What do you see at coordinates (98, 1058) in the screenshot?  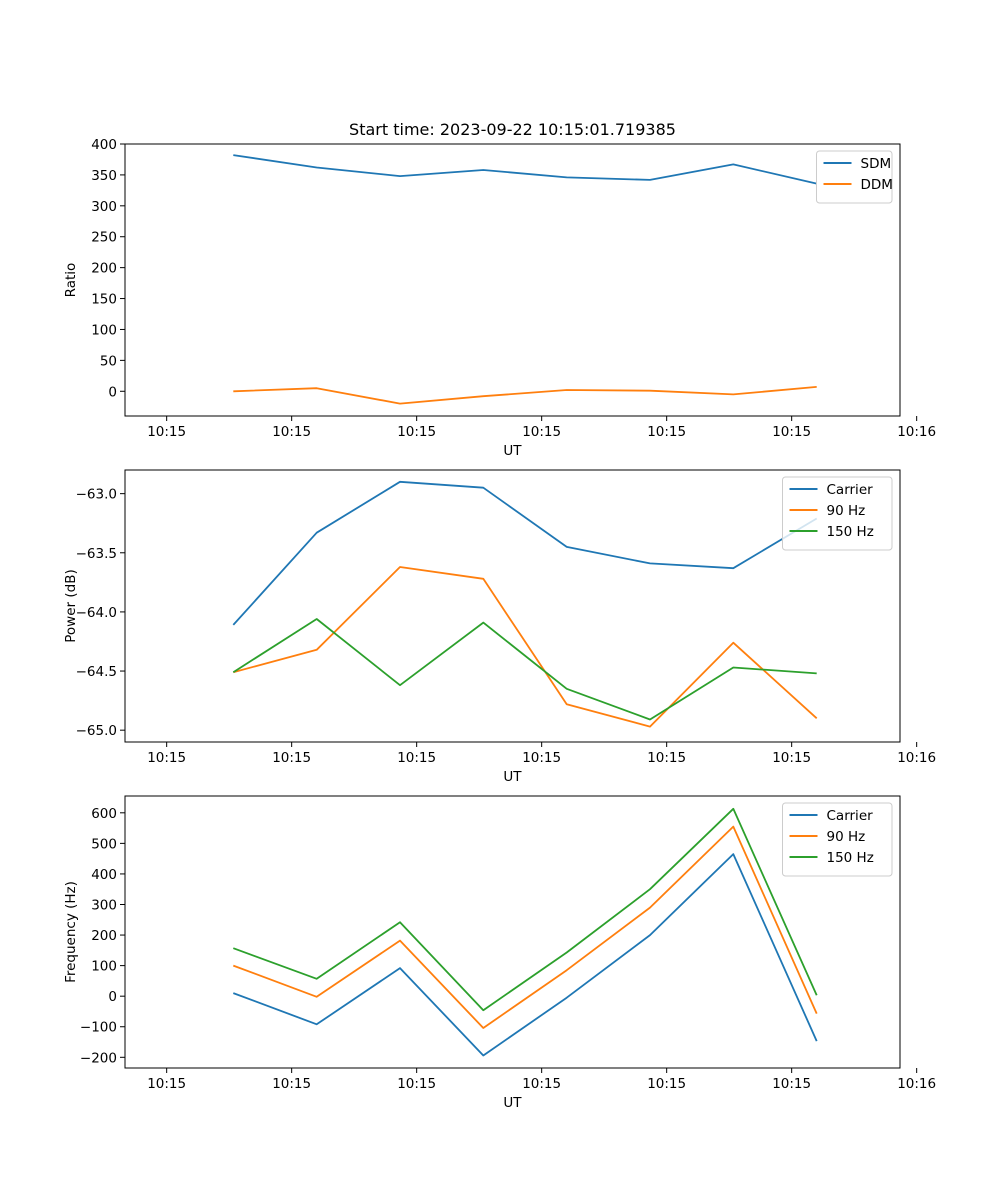 I see `y-tick-label: −200` at bounding box center [98, 1058].